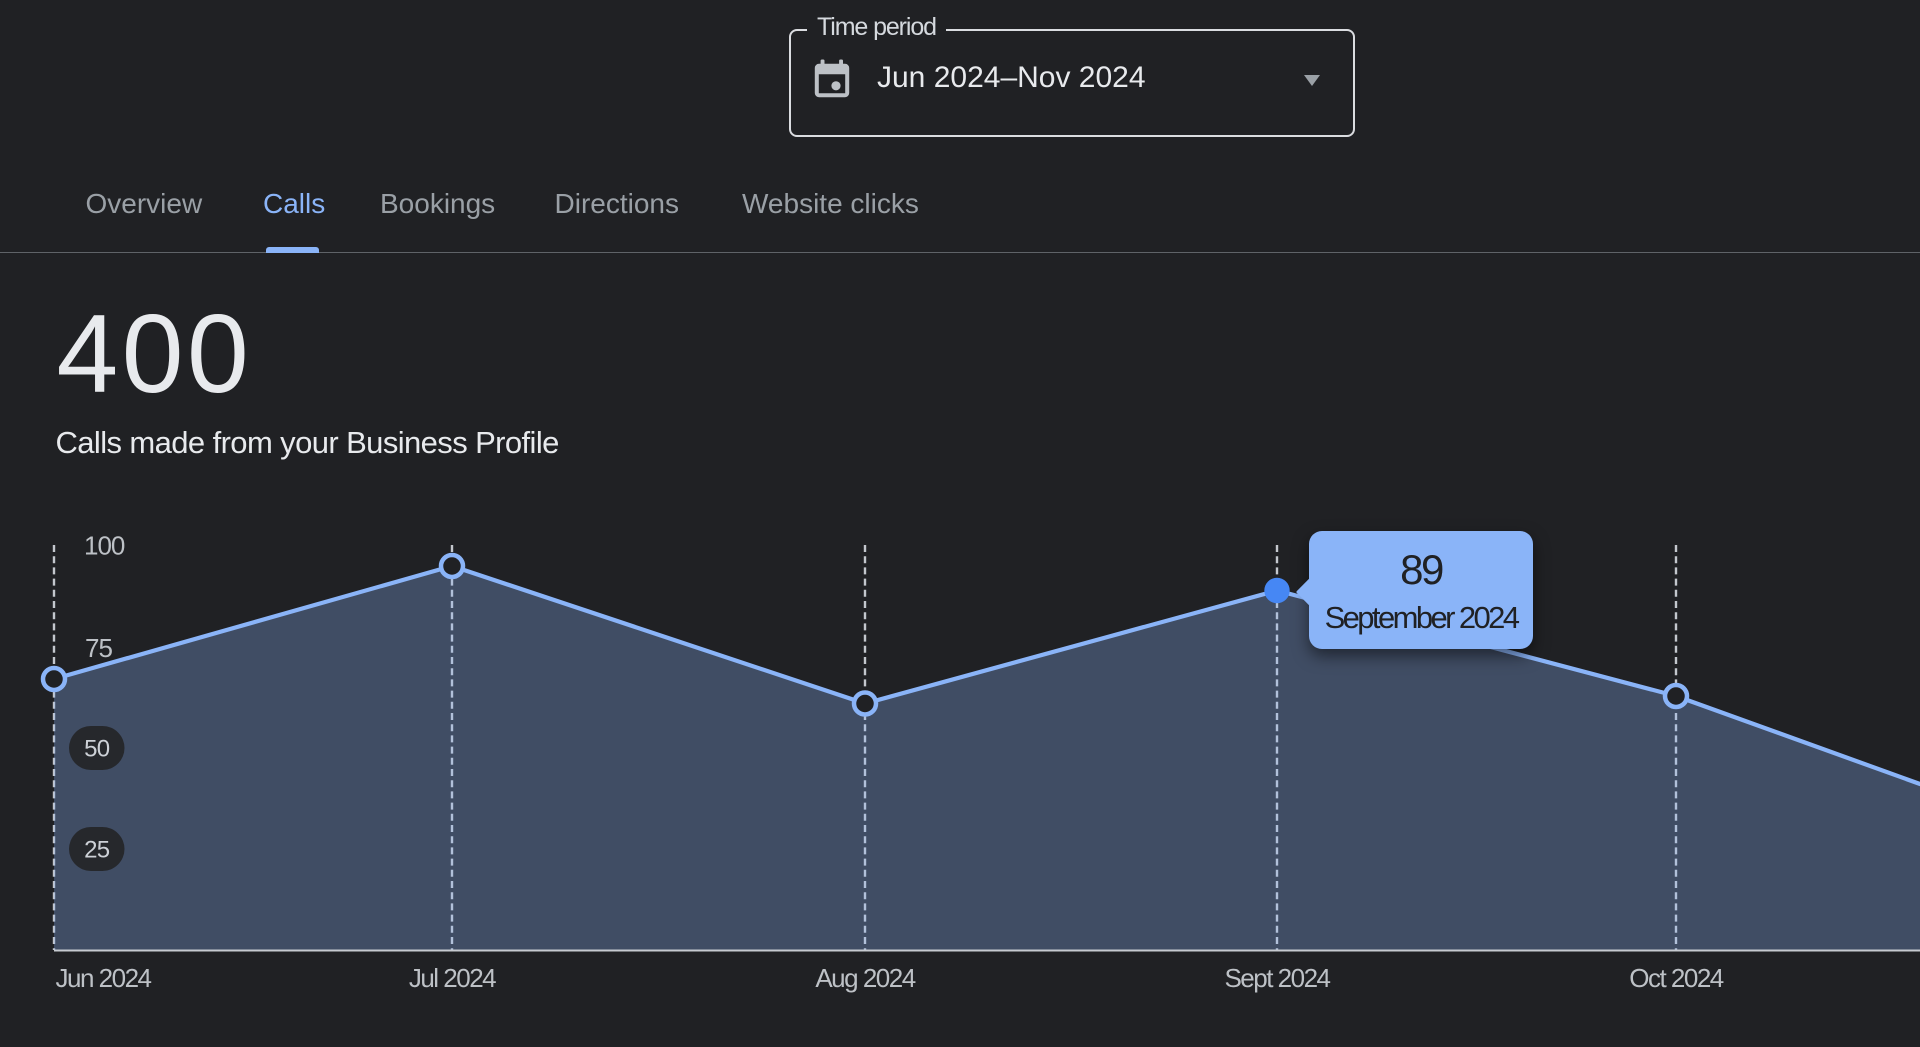 This screenshot has width=1920, height=1047. What do you see at coordinates (104, 978) in the screenshot?
I see `svg-text: Jun 2024` at bounding box center [104, 978].